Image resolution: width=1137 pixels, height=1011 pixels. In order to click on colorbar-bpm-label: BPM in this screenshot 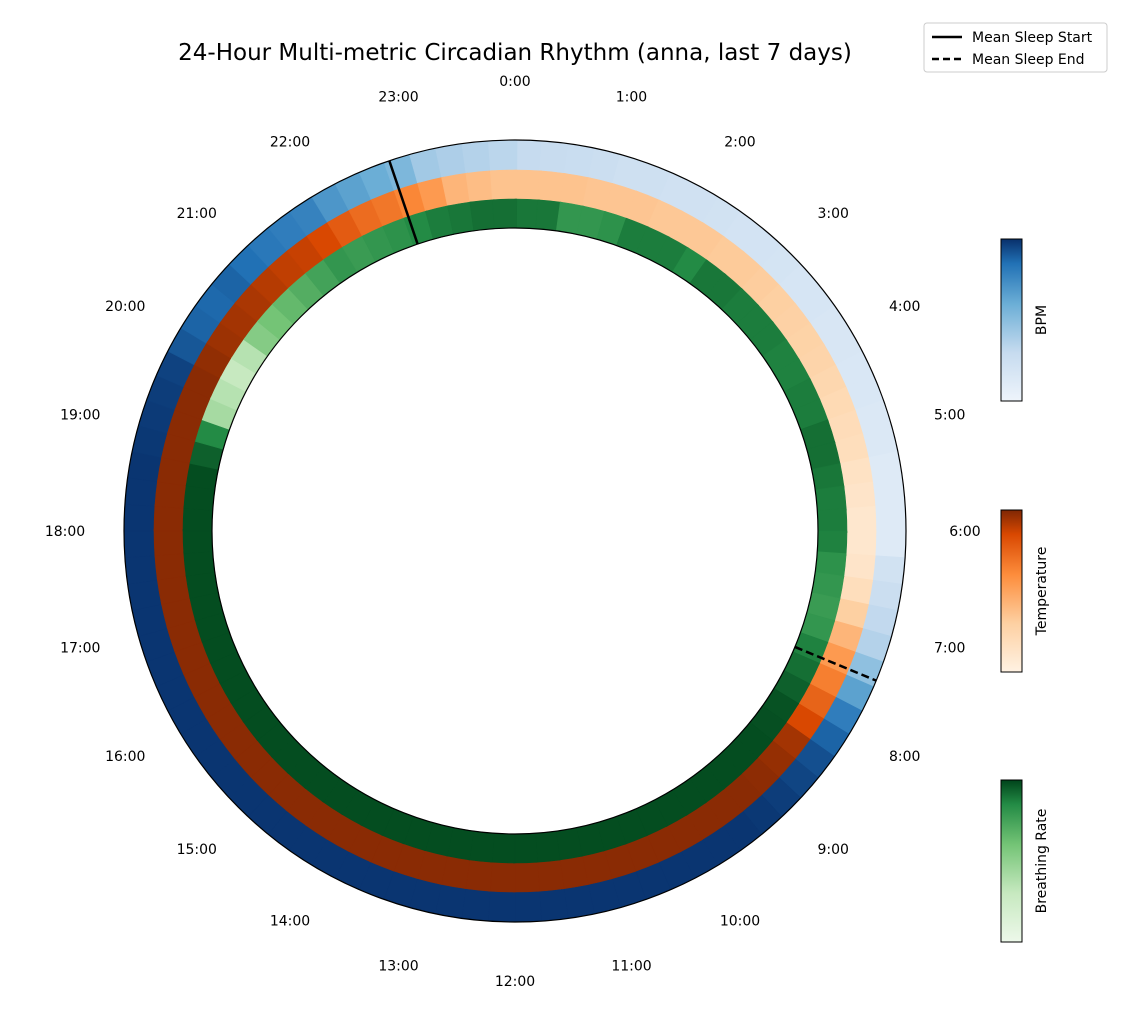, I will do `click(1042, 320)`.